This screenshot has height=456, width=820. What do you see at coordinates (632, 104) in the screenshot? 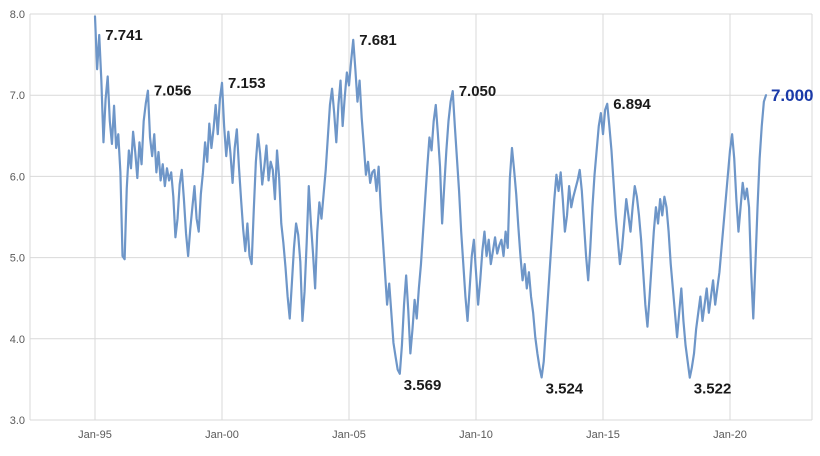
I see `data-label: 6.894` at bounding box center [632, 104].